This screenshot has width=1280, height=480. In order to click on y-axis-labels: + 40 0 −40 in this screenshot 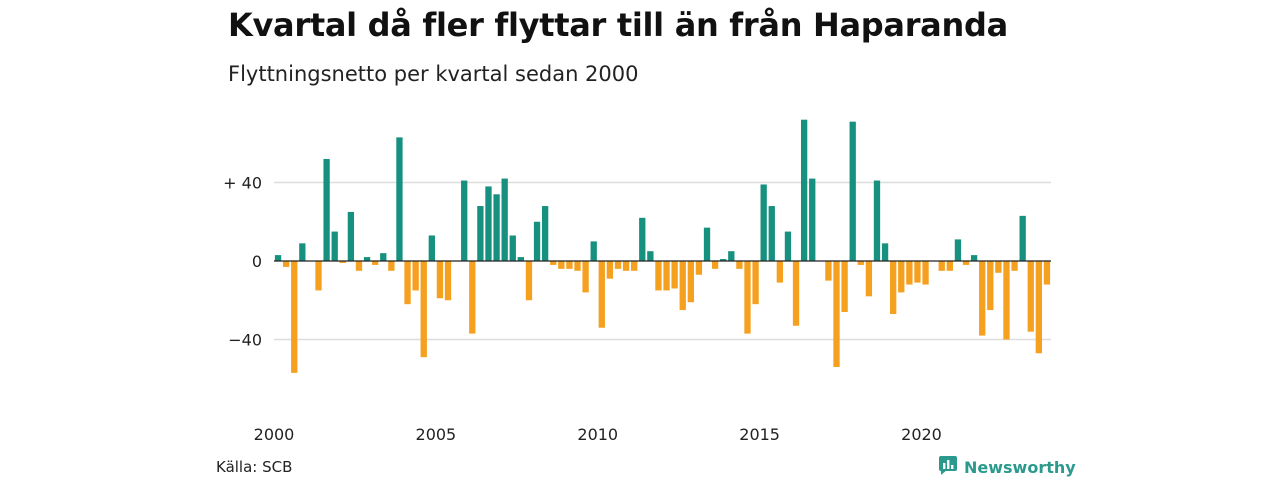, I will do `click(242, 262)`.